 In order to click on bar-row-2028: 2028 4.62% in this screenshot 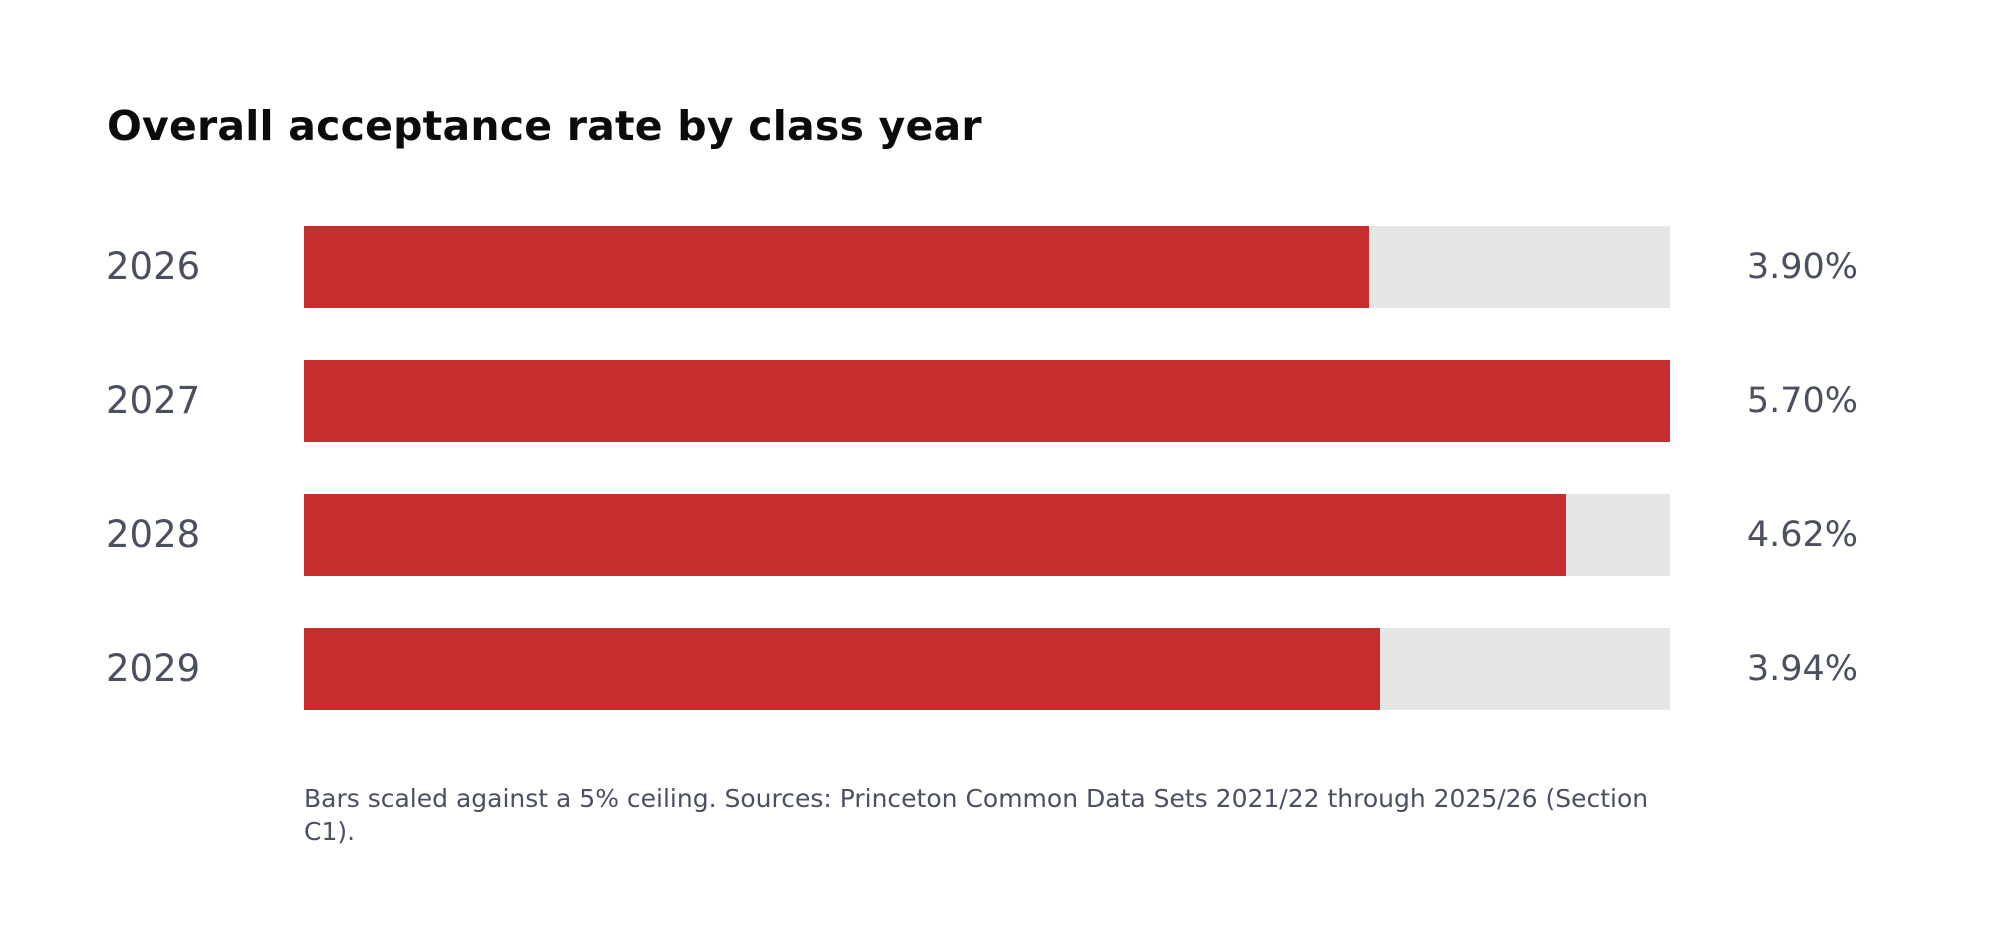, I will do `click(1000, 535)`.